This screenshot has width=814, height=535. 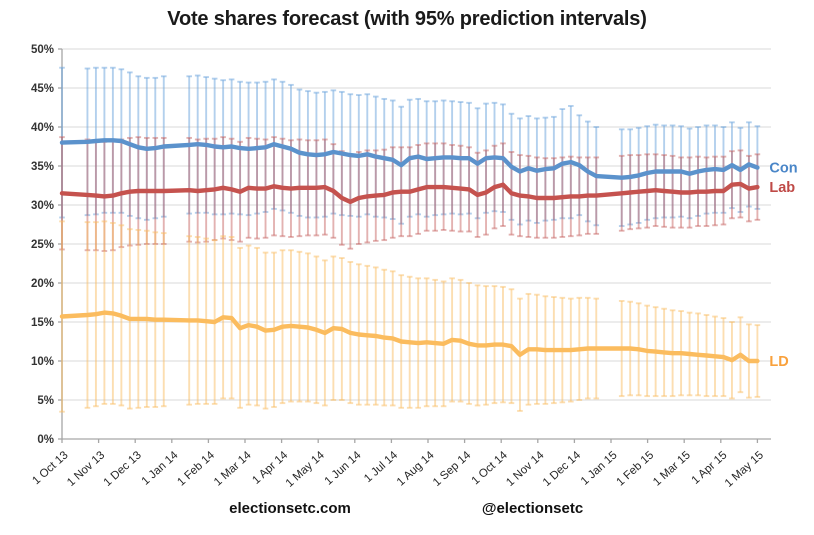 I want to click on y-tick-label: 35%, so click(x=42, y=167).